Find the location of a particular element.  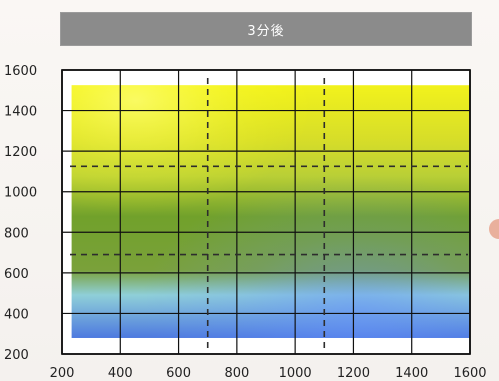

y-tick-label-7: 200 is located at coordinates (16, 355).